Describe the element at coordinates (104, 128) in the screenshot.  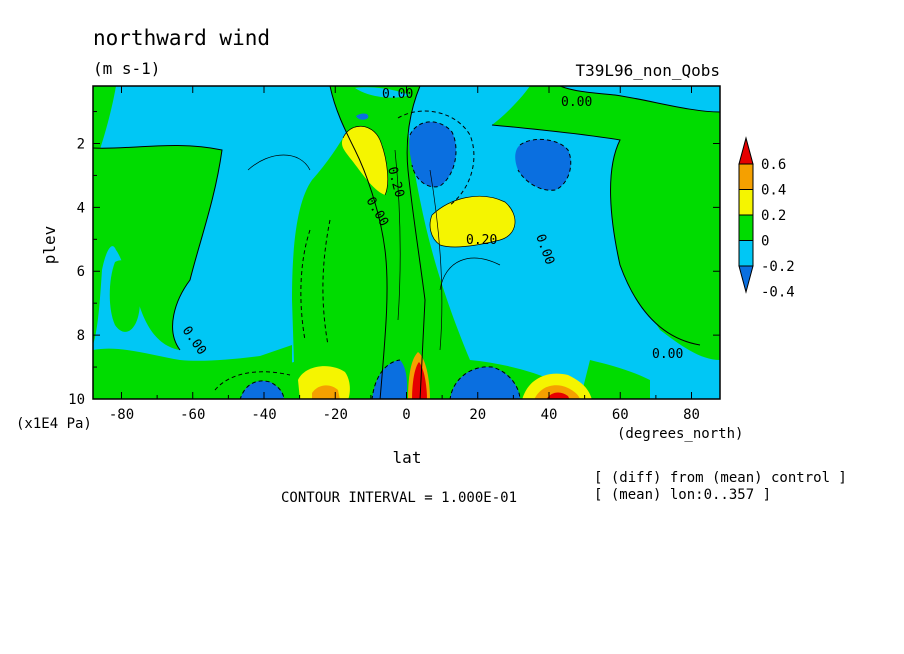
I see `region-pos-sh-left-edge` at that location.